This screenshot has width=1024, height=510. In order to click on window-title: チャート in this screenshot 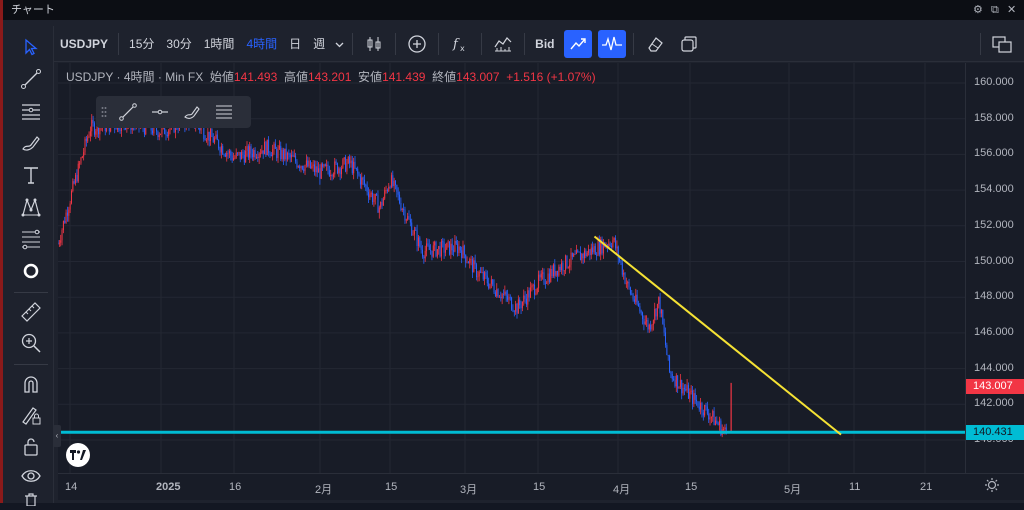, I will do `click(33, 10)`.